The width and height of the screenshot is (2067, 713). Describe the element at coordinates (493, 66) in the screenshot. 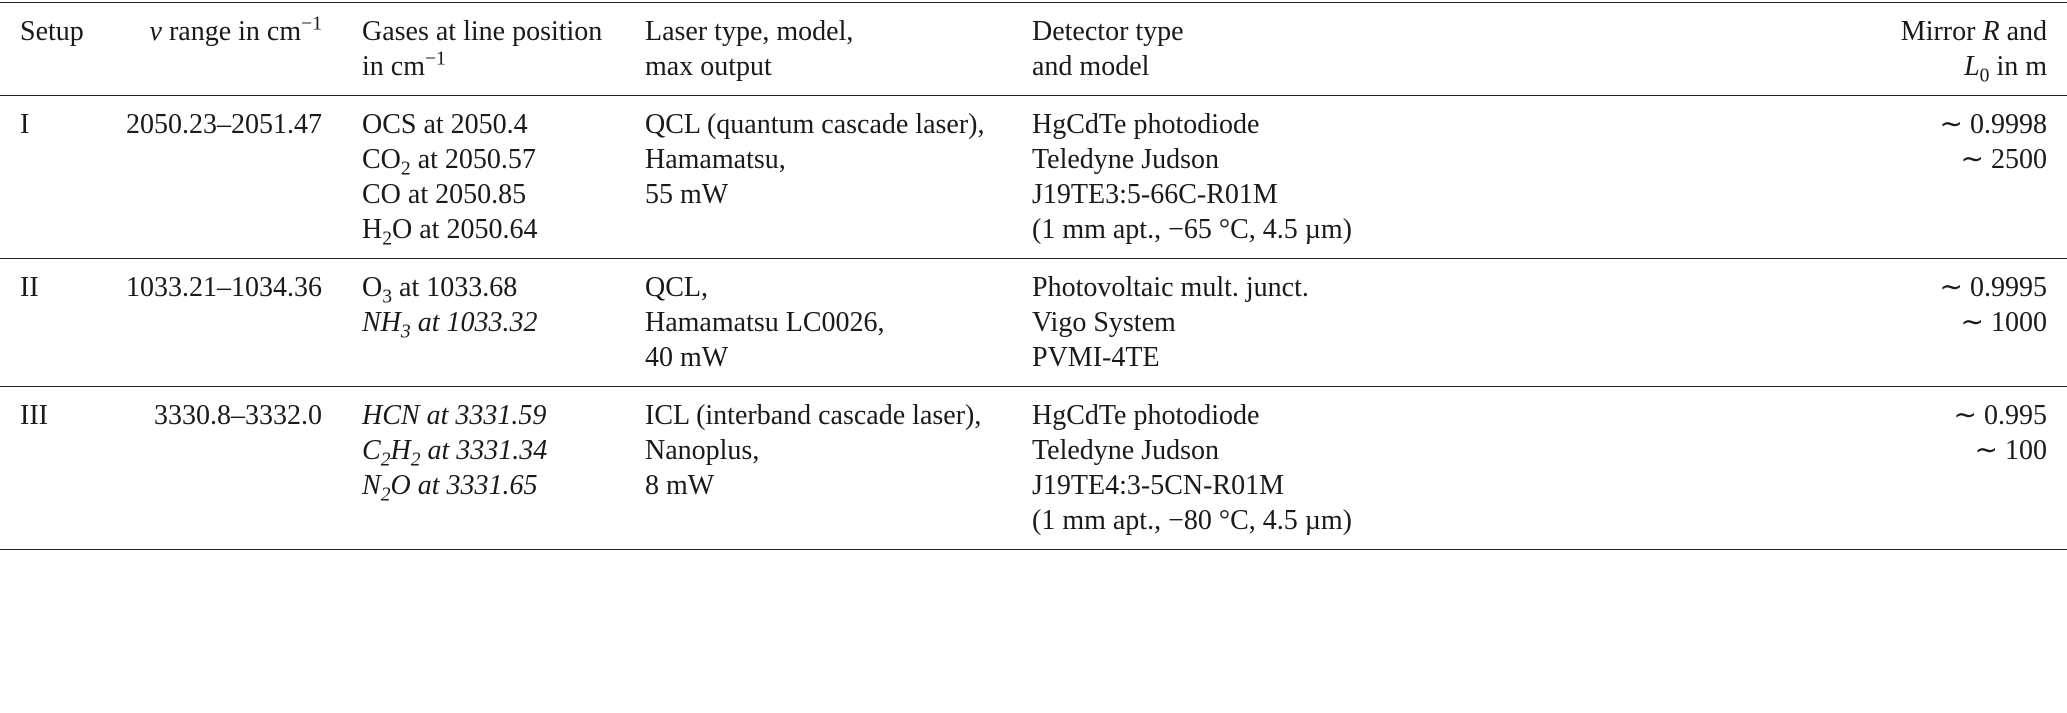

I see `cell-line: in cm−1` at that location.